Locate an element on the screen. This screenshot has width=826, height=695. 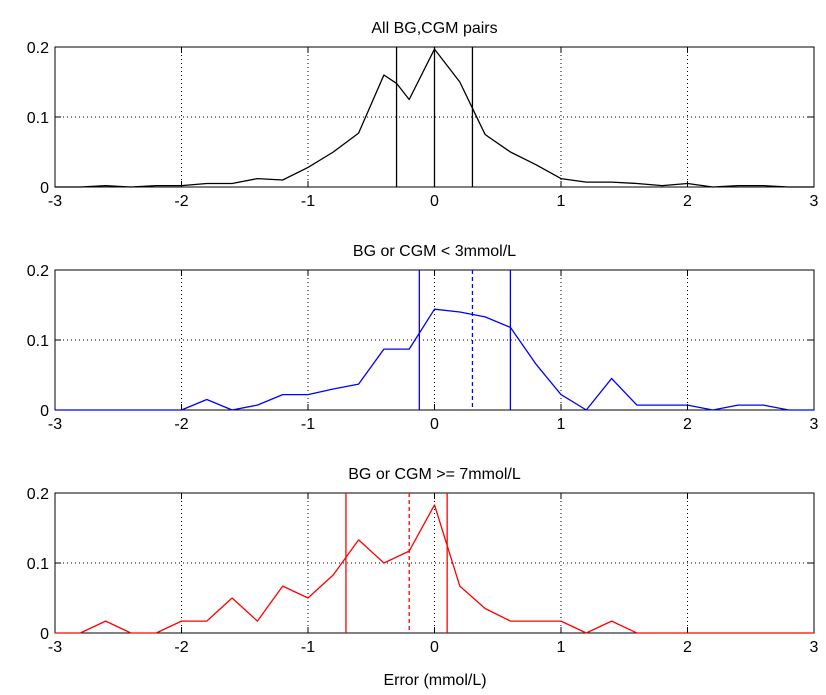
x-axis-label: Error (mmol/L) is located at coordinates (434, 680).